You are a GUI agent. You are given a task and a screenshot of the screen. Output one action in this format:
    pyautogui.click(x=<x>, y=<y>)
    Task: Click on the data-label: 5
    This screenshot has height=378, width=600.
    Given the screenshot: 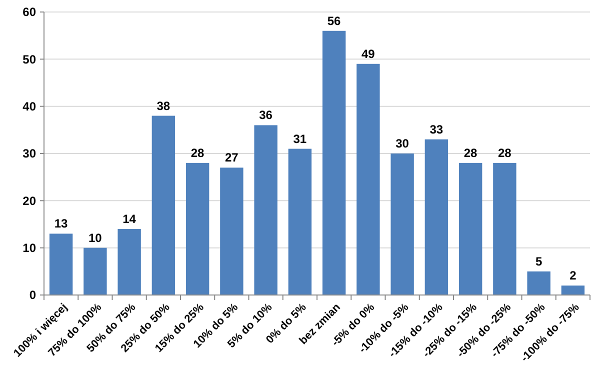 What is the action you would take?
    pyautogui.click(x=538, y=261)
    